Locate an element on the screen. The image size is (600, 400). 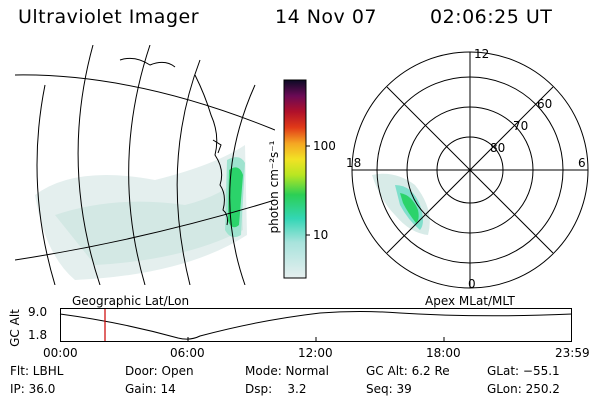
geographic-title: Geographic Lat/Lon is located at coordinates (131, 301).